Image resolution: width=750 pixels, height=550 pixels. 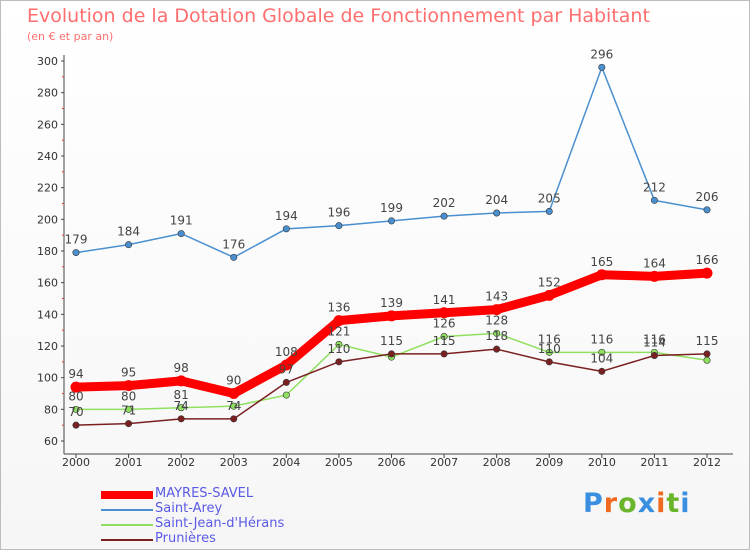 What do you see at coordinates (181, 462) in the screenshot?
I see `x-tick-label: 2002` at bounding box center [181, 462].